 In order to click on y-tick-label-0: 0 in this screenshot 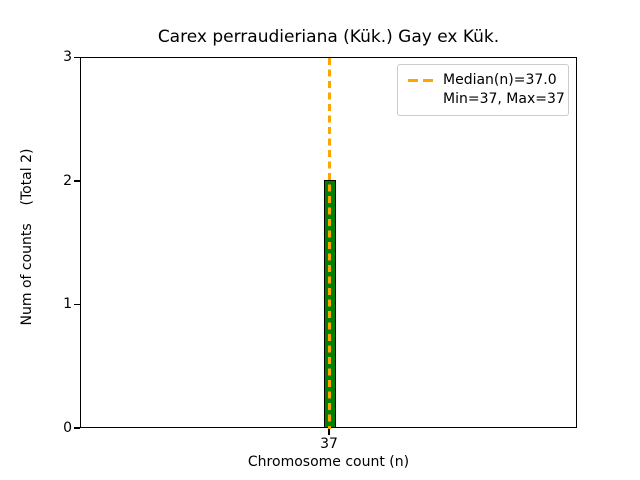, I will do `click(67, 428)`.